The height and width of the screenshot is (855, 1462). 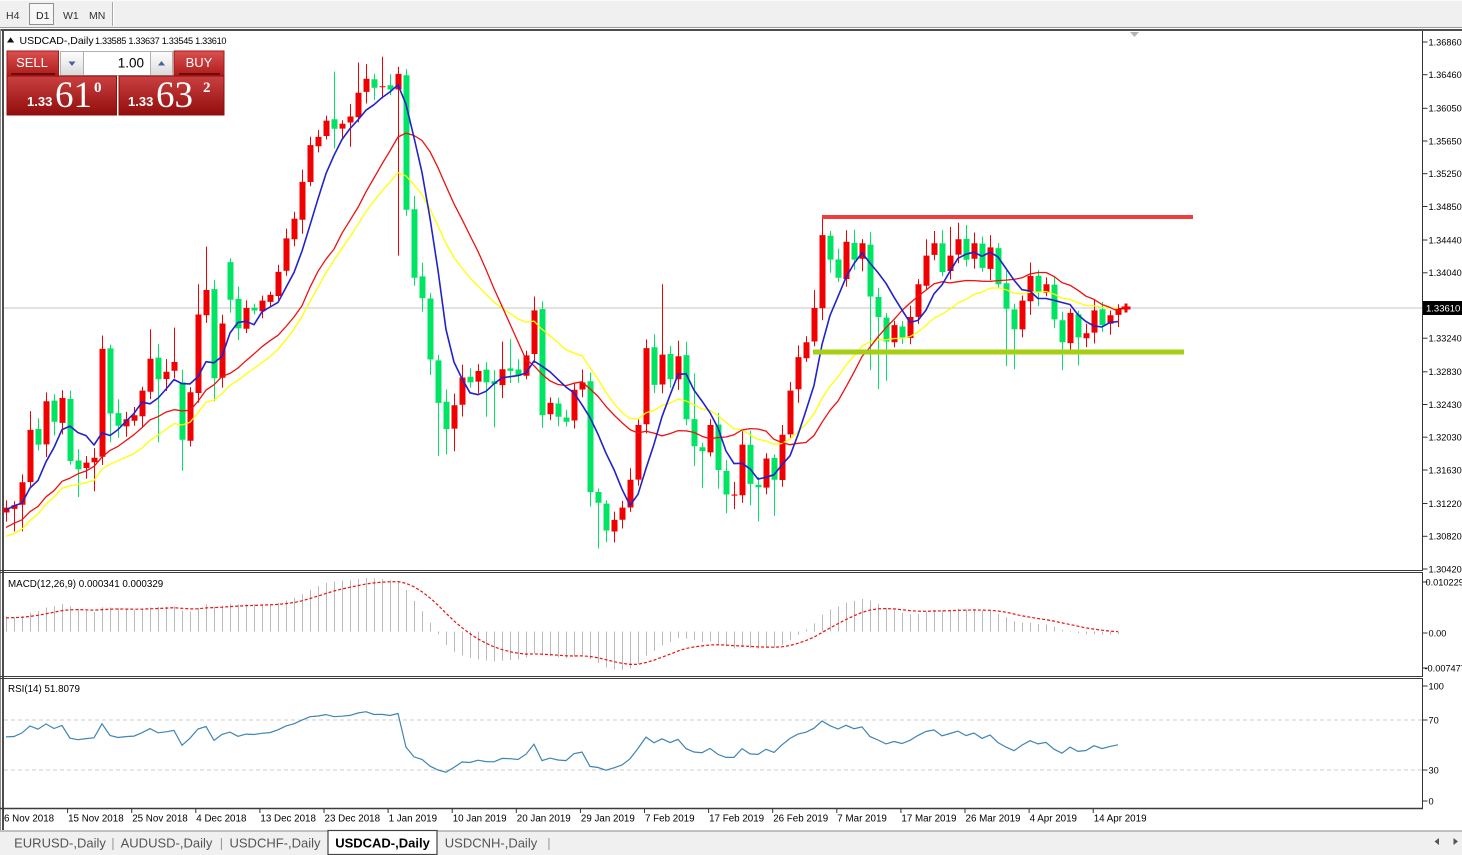 I want to click on svg-text: USDCNH-,Daily, so click(x=491, y=843).